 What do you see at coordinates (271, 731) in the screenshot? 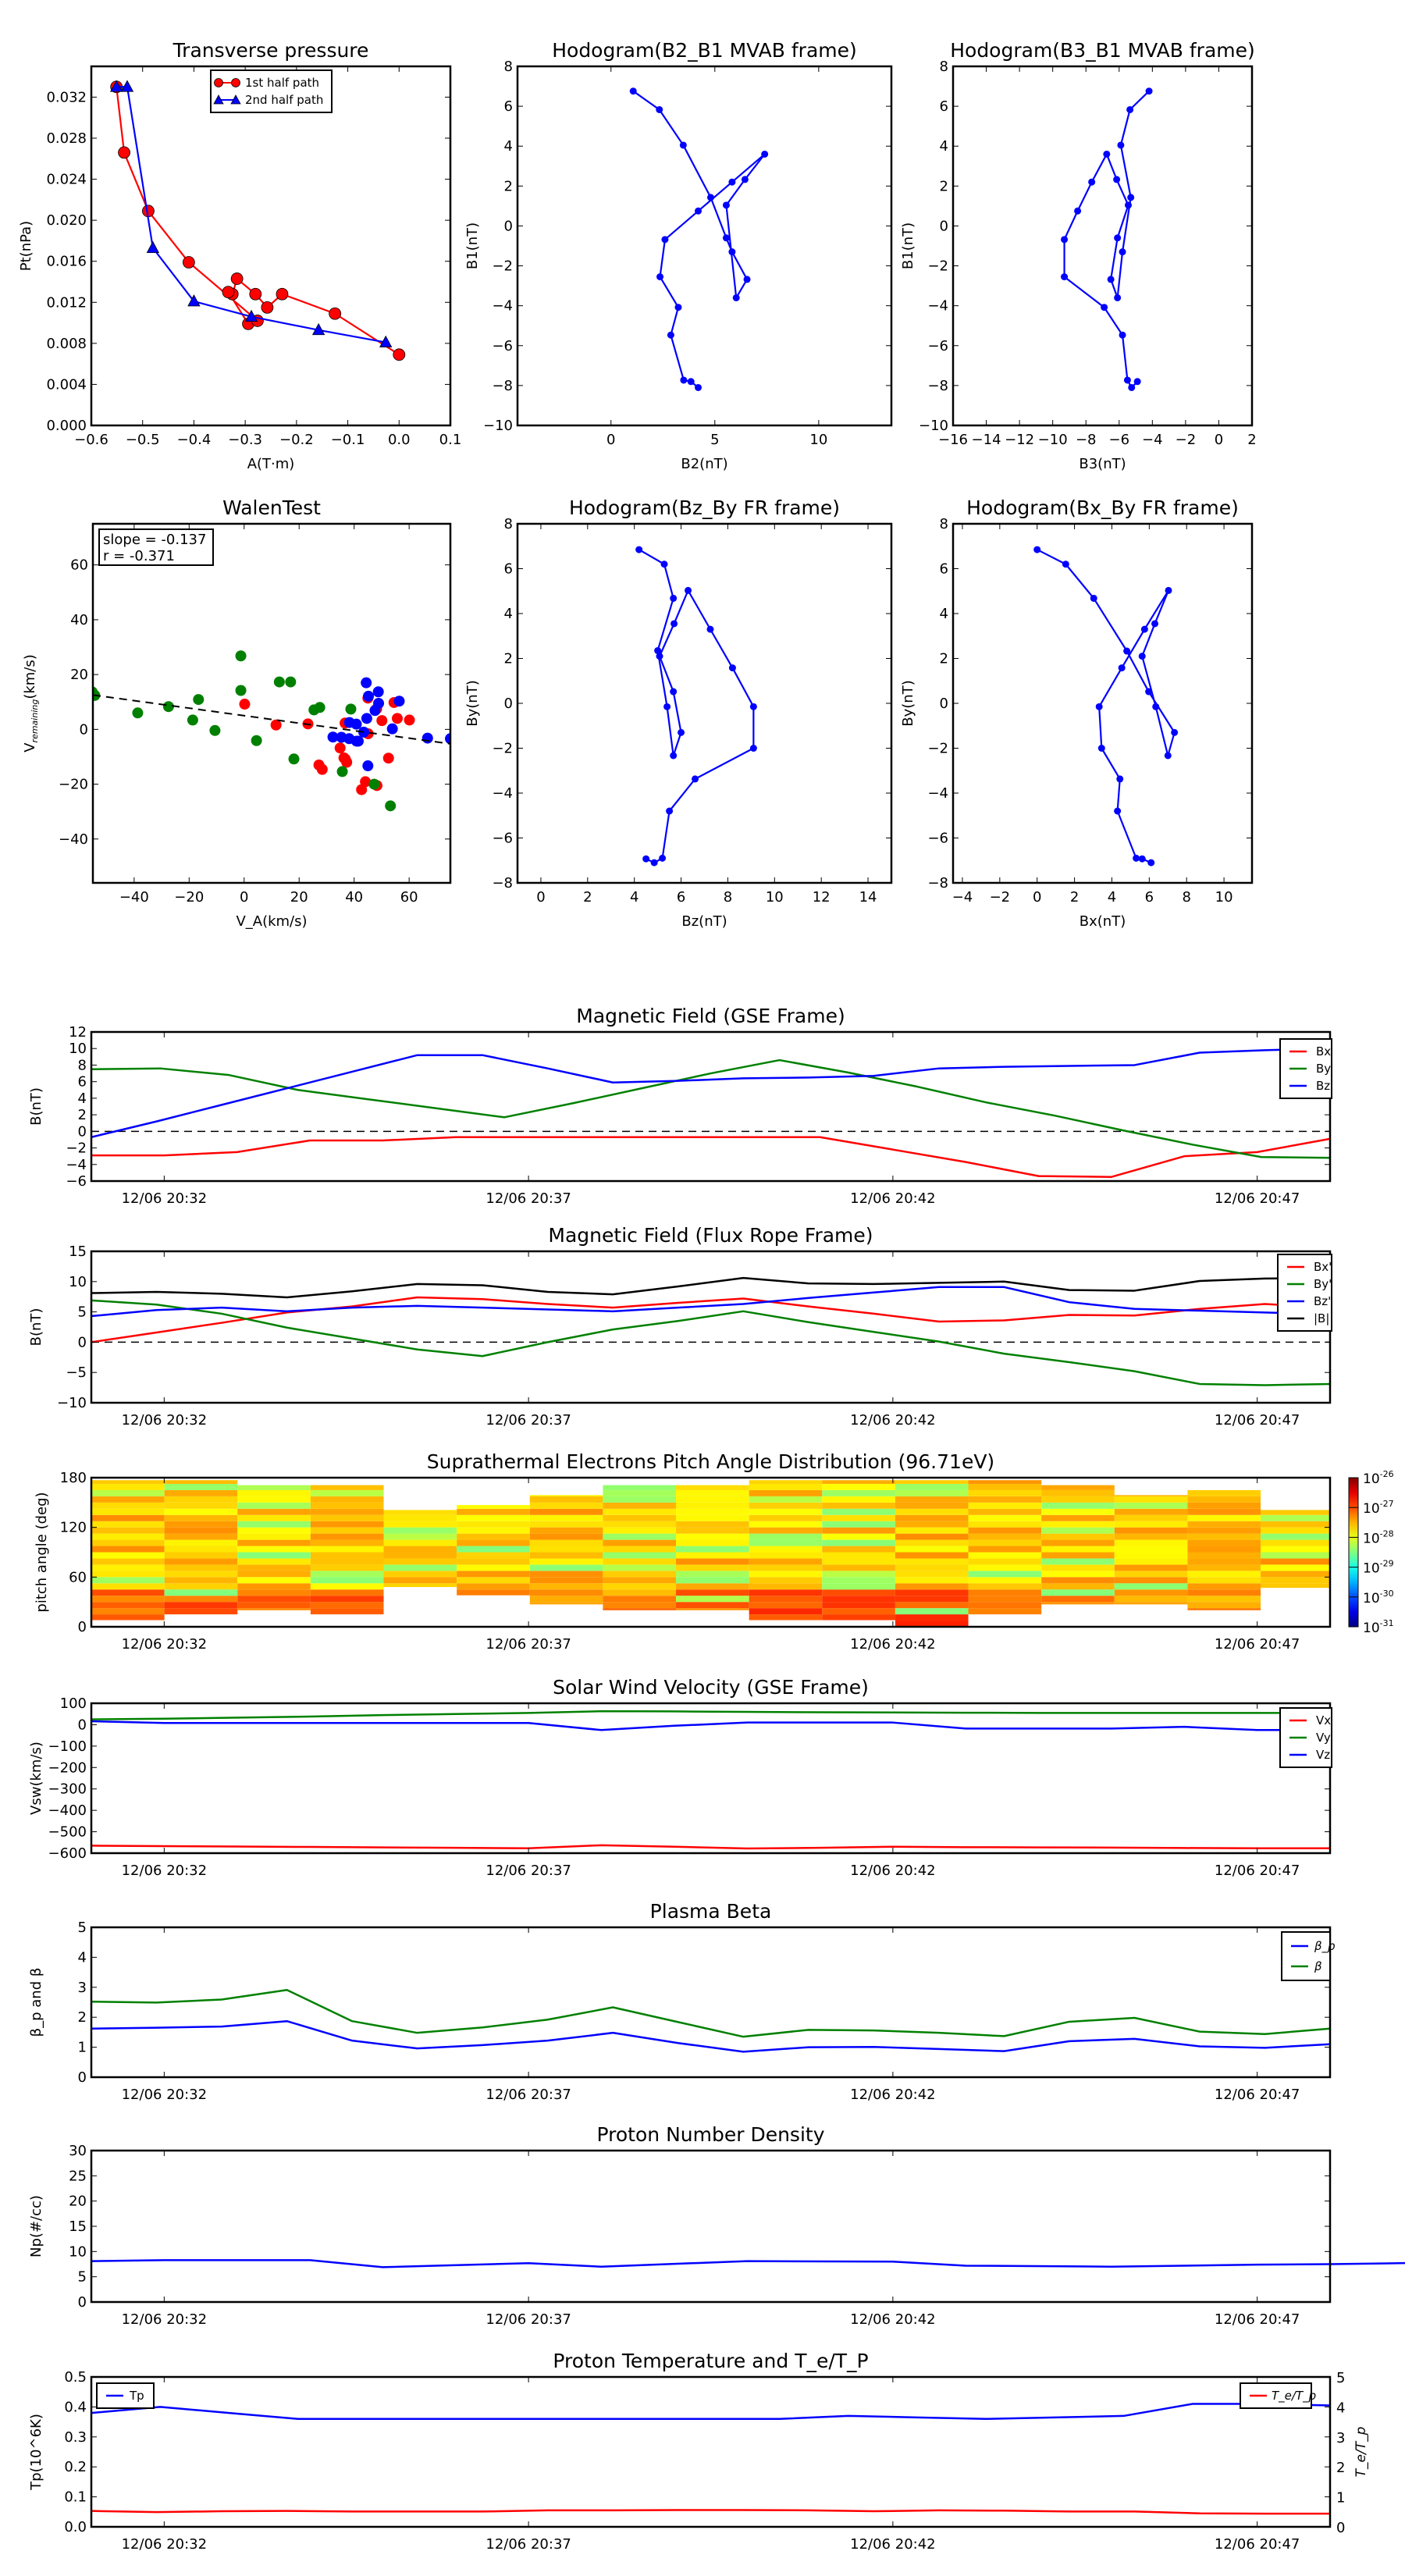
I see `plot-area` at bounding box center [271, 731].